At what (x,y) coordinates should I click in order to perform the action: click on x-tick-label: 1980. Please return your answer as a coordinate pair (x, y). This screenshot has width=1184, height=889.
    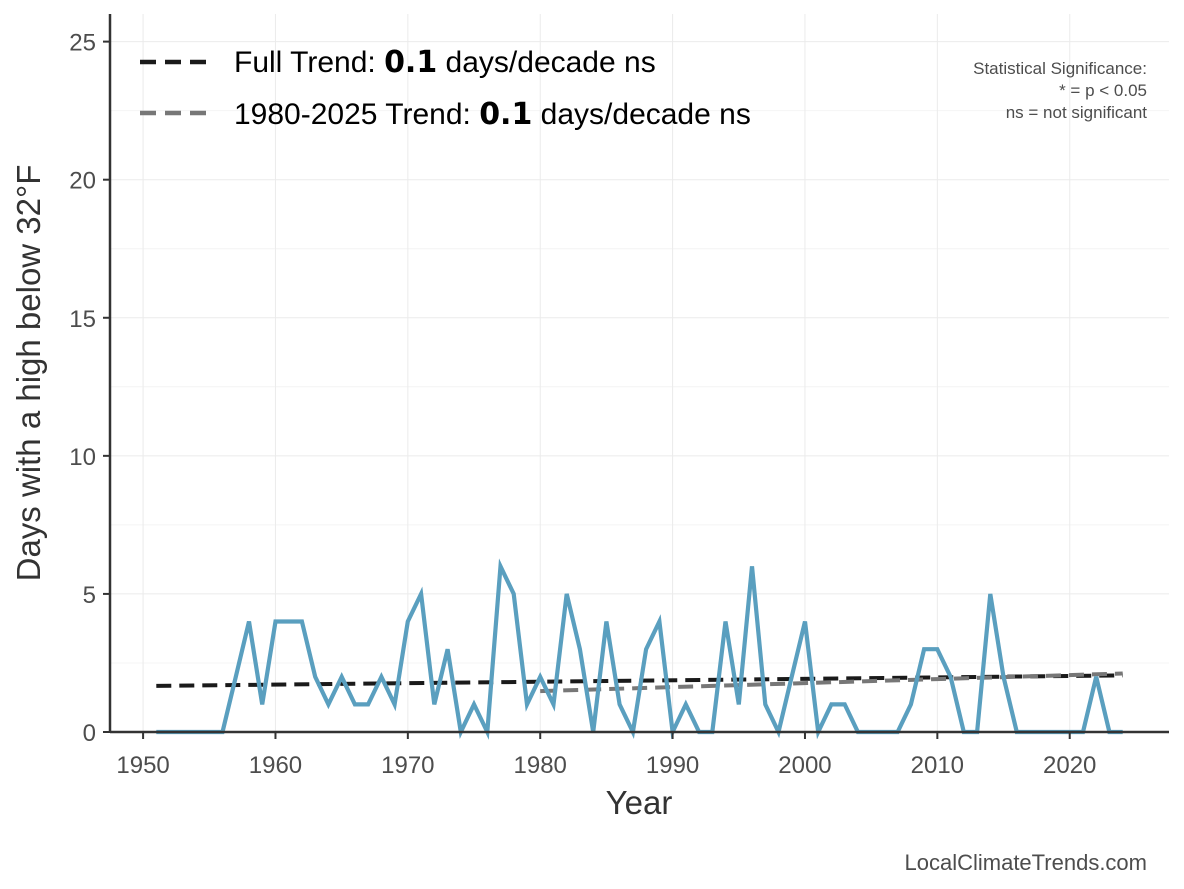
    Looking at the image, I should click on (540, 765).